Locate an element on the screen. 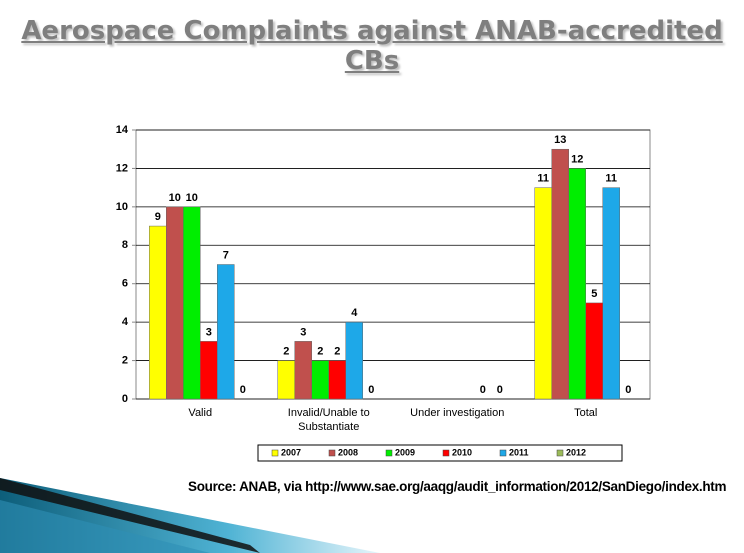 Image resolution: width=744 pixels, height=553 pixels. y-tick-label: 12 is located at coordinates (122, 168).